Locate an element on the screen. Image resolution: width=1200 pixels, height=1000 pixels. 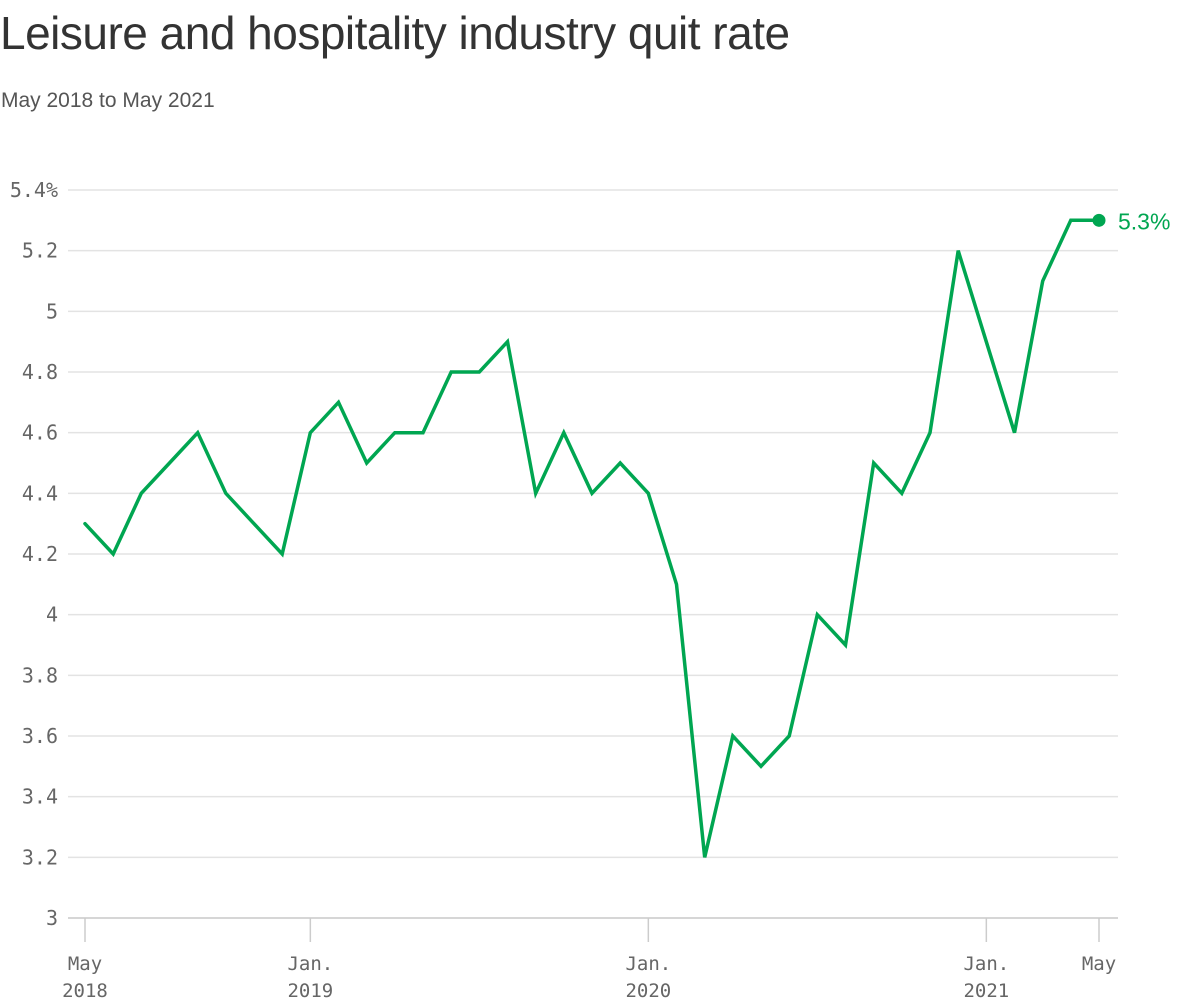
y-tick-label: 3.2 is located at coordinates (40, 857).